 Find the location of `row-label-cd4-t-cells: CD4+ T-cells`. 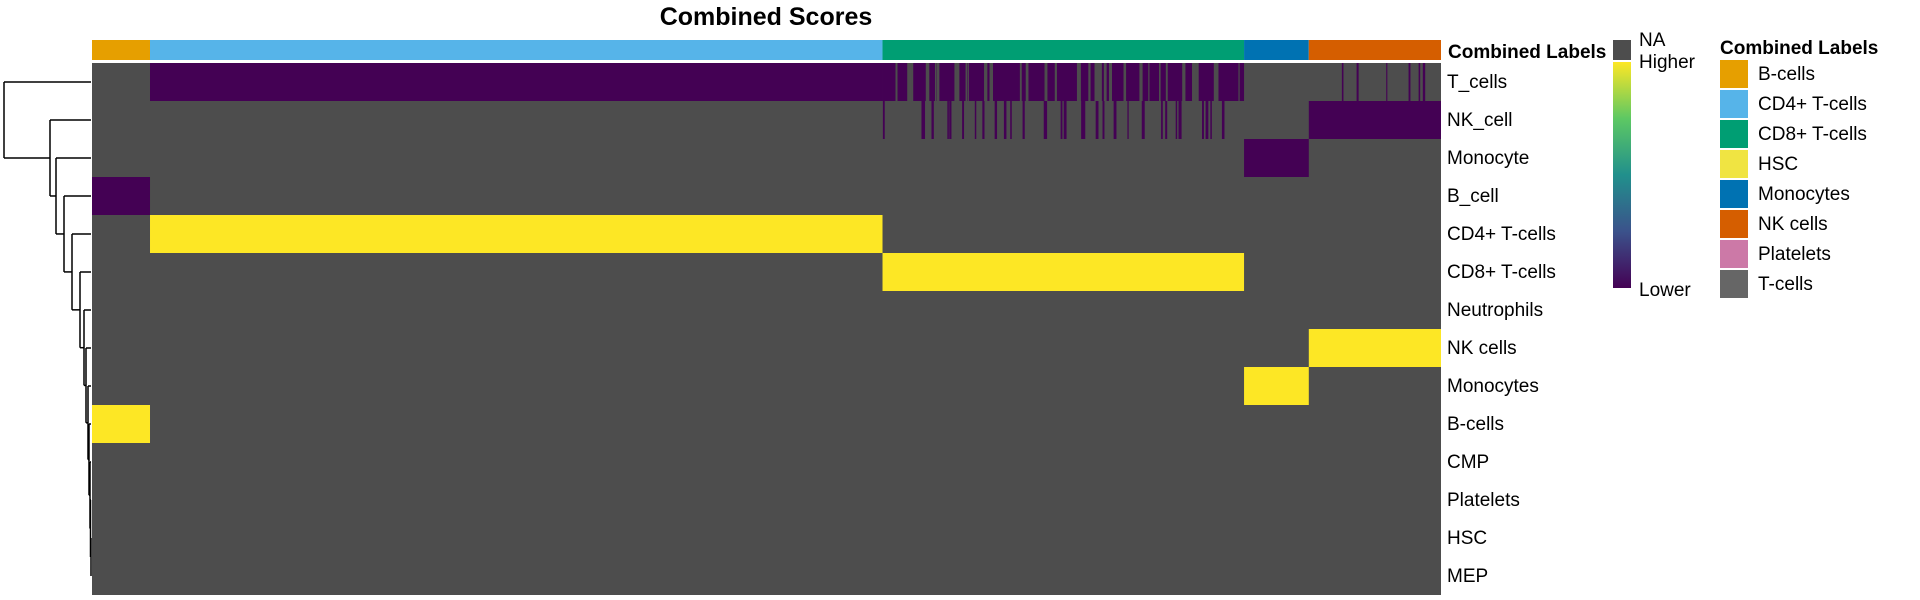

row-label-cd4-t-cells: CD4+ T-cells is located at coordinates (1501, 234).